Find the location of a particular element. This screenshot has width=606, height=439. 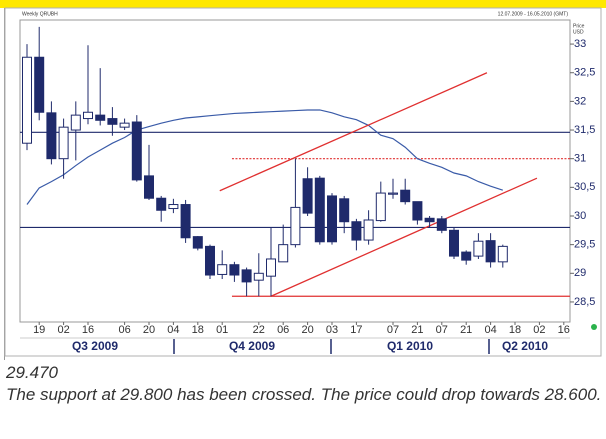

quarter-label: Q1 2010 is located at coordinates (410, 346).